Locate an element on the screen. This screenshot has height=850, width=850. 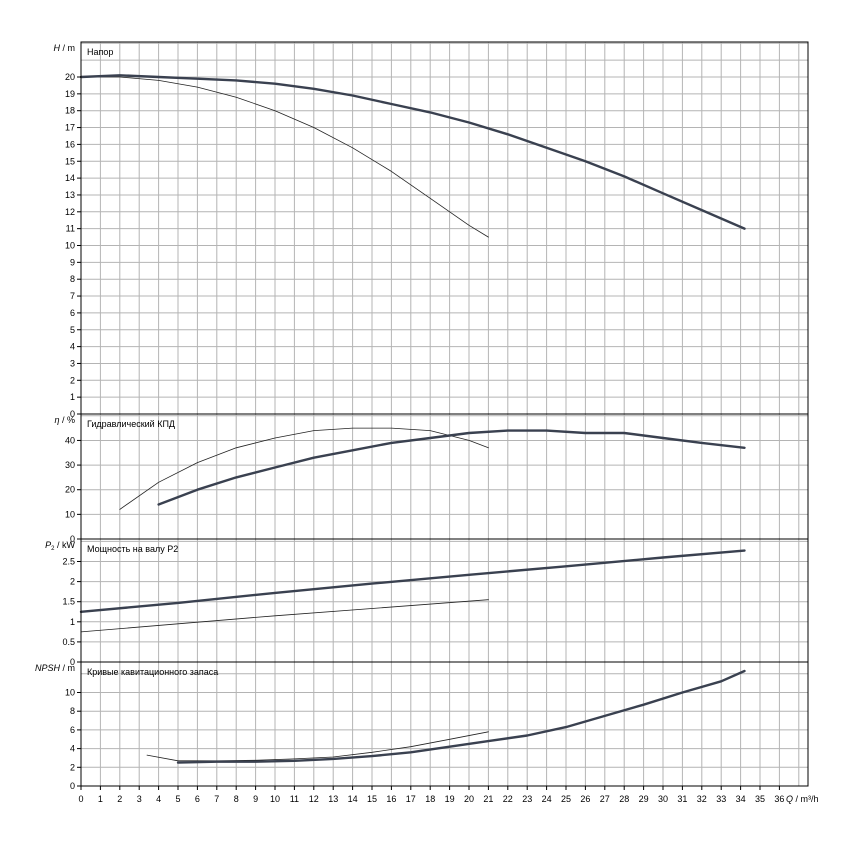
x-tick-label: 14 is located at coordinates (353, 799).